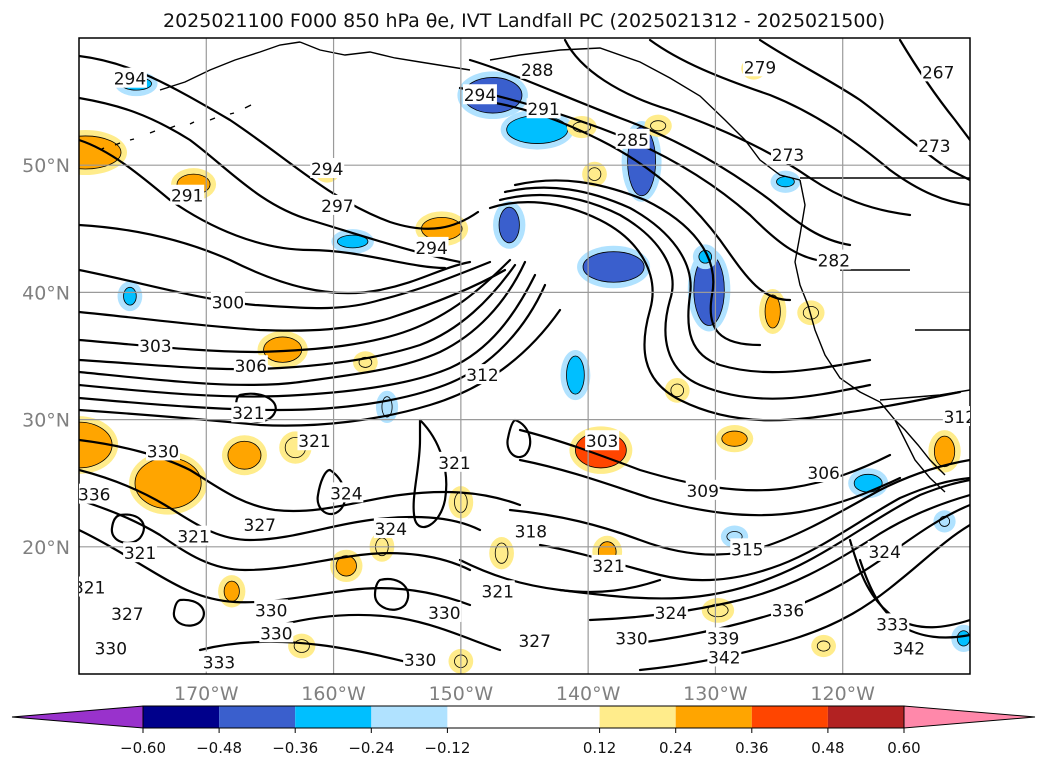 The height and width of the screenshot is (767, 1047). I want to click on baja-coastline, so click(920, 447).